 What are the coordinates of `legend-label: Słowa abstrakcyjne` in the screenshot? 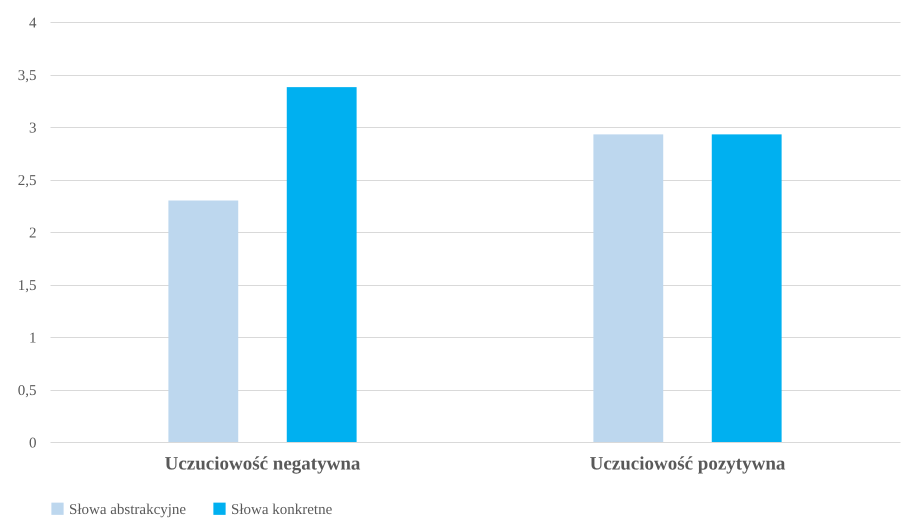 It's located at (127, 510).